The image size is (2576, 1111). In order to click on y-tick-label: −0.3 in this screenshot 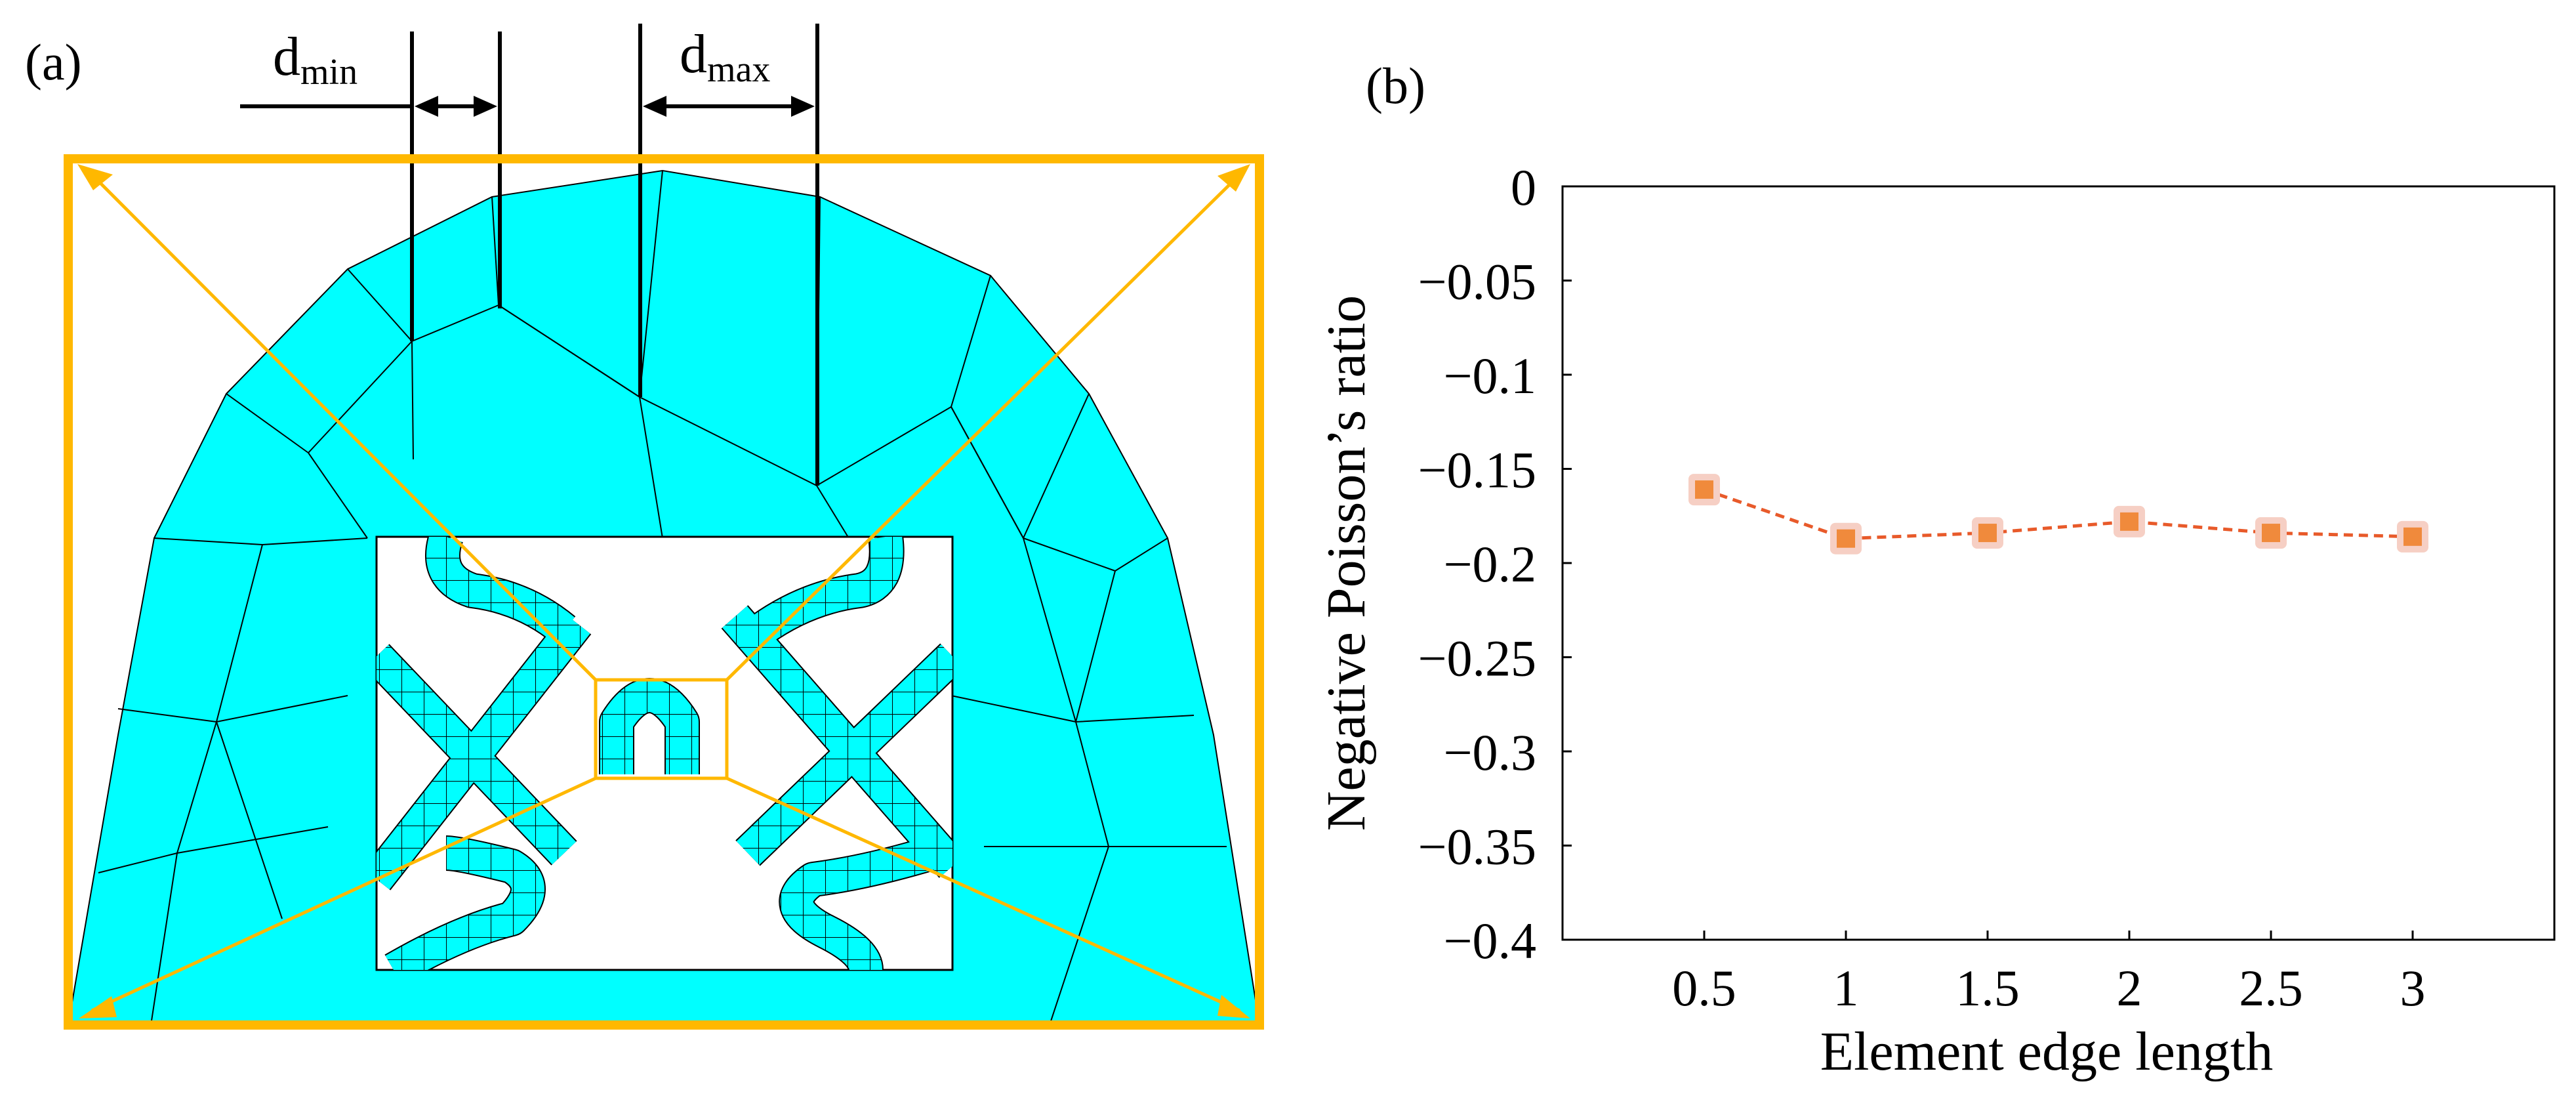, I will do `click(1491, 753)`.